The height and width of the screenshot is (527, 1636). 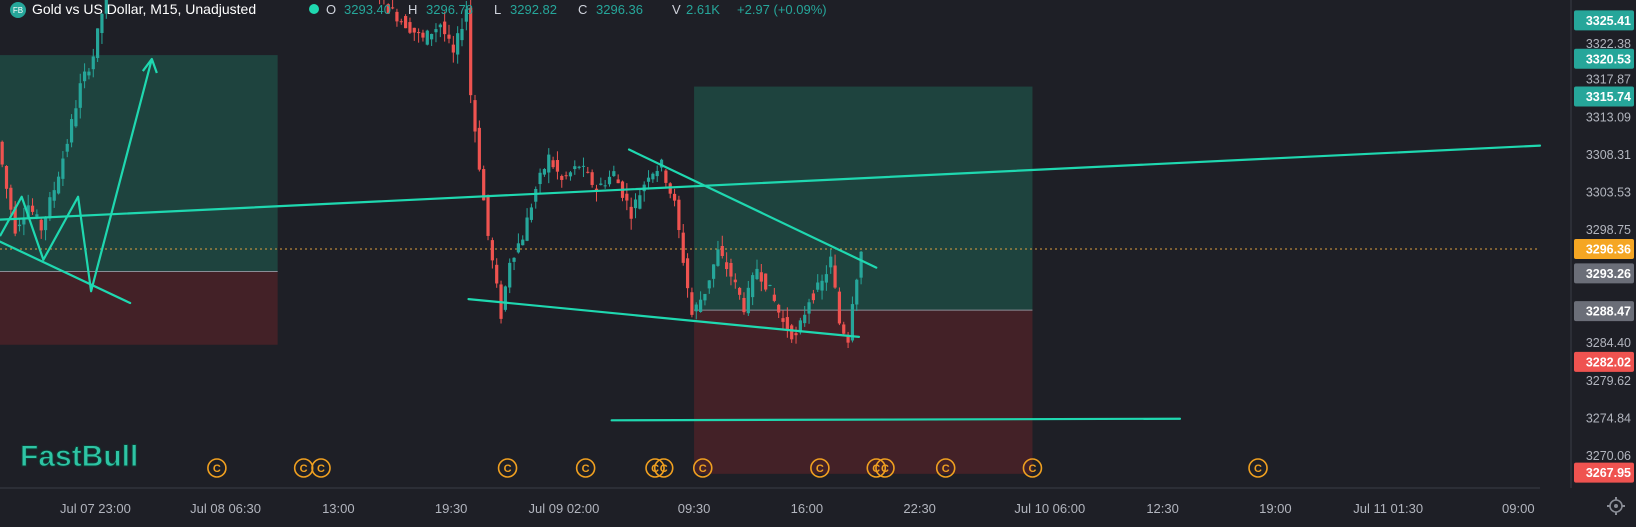 I want to click on price-axis-label: 3325.41, so click(x=1604, y=20).